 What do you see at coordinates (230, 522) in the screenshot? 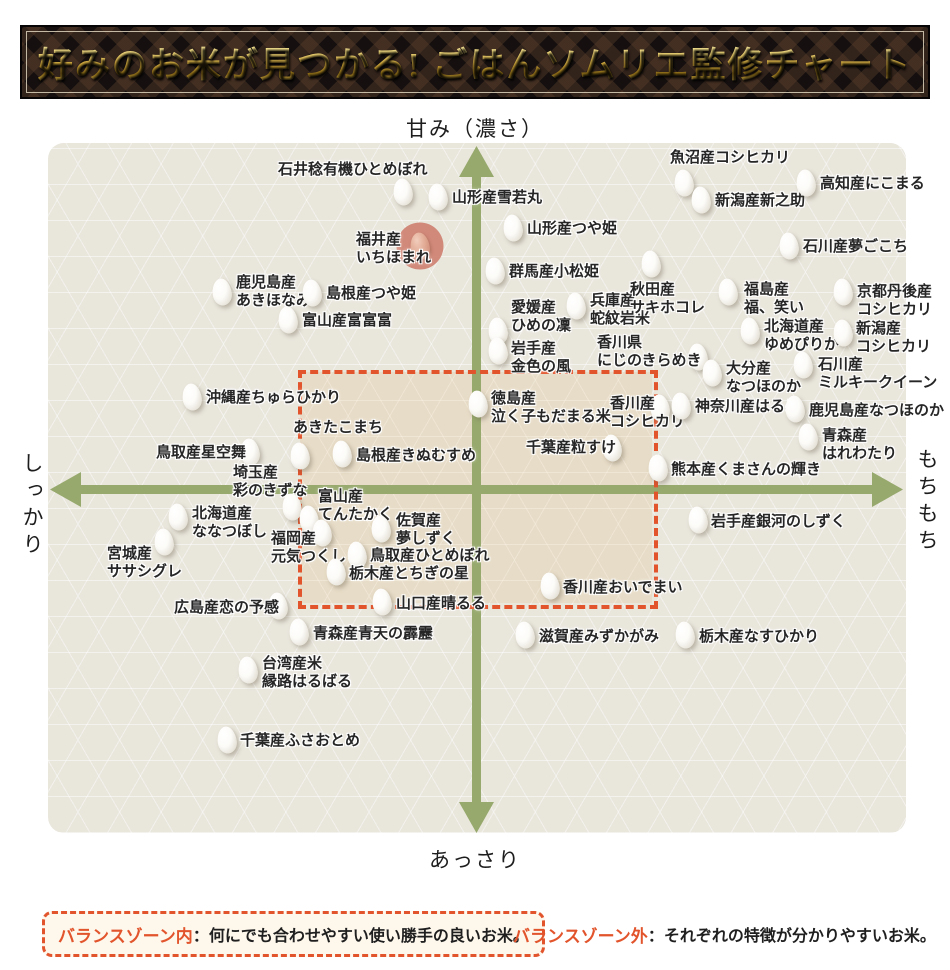
I see `rice-label: 北海道産 ななつぼし` at bounding box center [230, 522].